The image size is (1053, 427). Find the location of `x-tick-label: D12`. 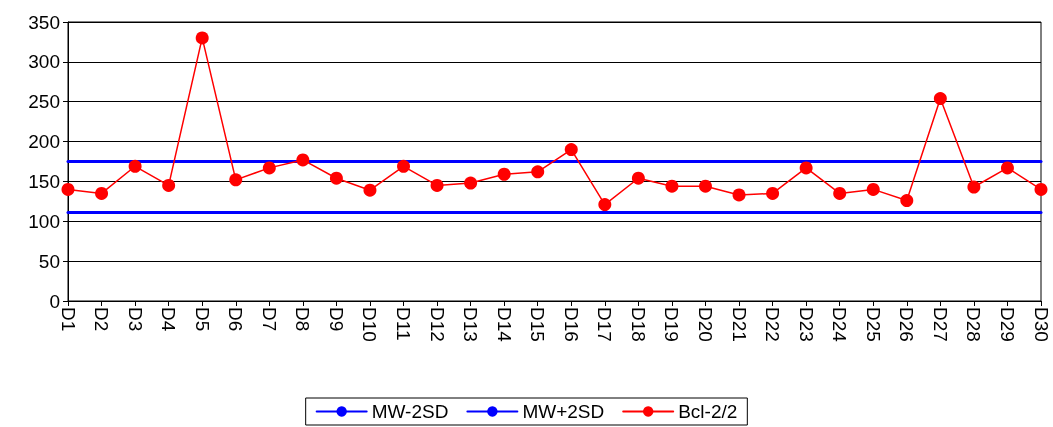

x-tick-label: D12 is located at coordinates (437, 324).